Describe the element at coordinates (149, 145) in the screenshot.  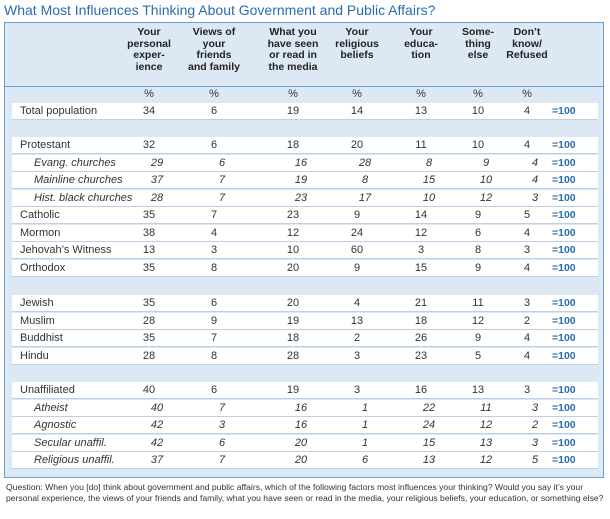
I see `value: 32` at that location.